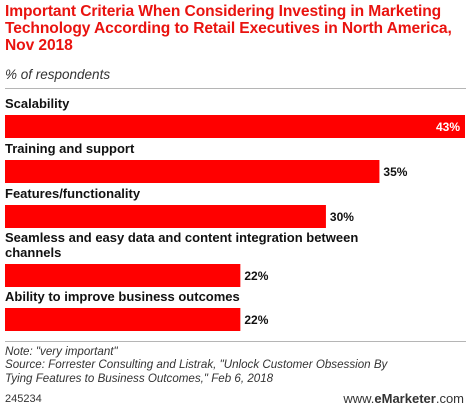  I want to click on bottom-divider, so click(235, 341).